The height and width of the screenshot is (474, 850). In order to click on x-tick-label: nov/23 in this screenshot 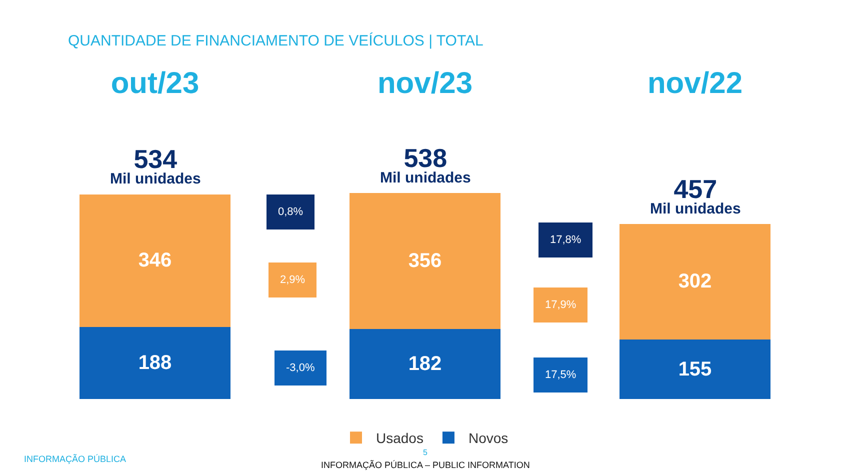, I will do `click(425, 83)`.